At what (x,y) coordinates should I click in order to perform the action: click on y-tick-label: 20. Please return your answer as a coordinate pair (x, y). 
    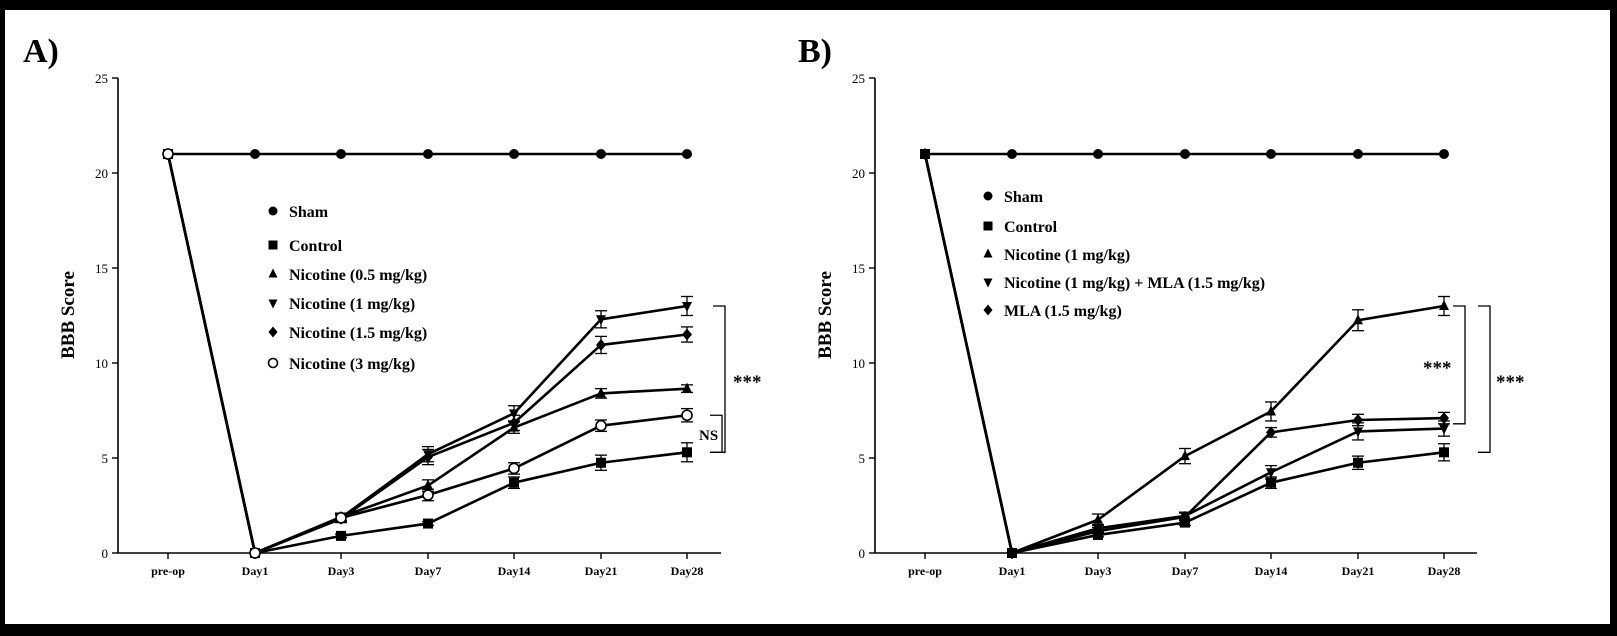
    Looking at the image, I should click on (858, 173).